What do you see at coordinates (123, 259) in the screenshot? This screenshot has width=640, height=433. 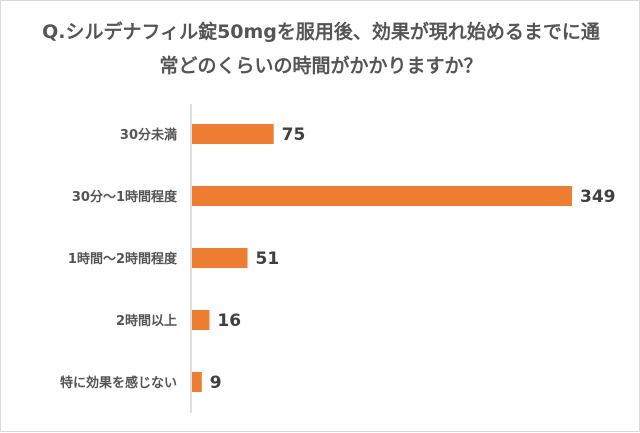 I see `category-label: 1時間～2時間程度` at bounding box center [123, 259].